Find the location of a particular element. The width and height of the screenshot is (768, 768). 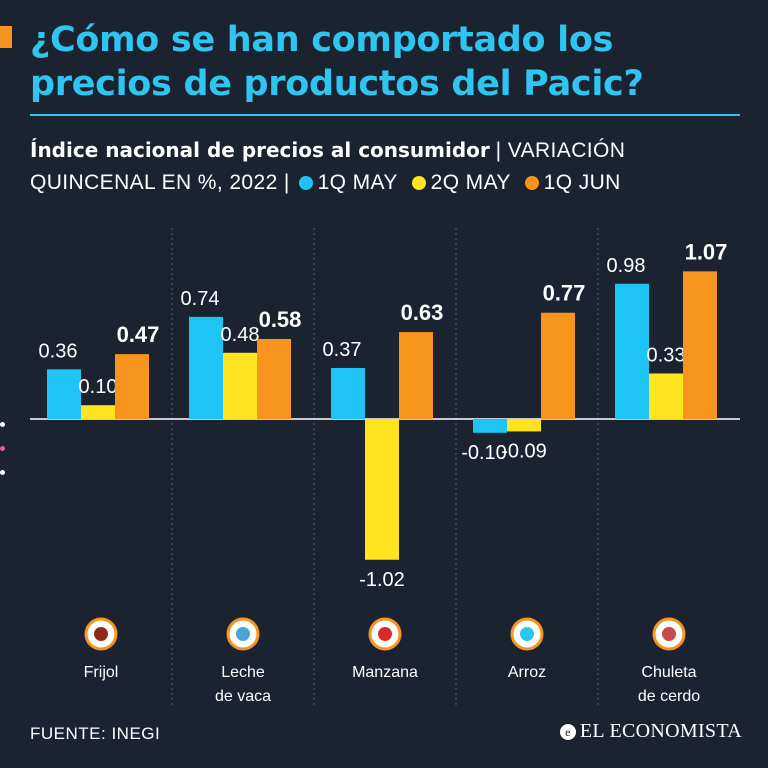

category-label: de vaca is located at coordinates (243, 696).